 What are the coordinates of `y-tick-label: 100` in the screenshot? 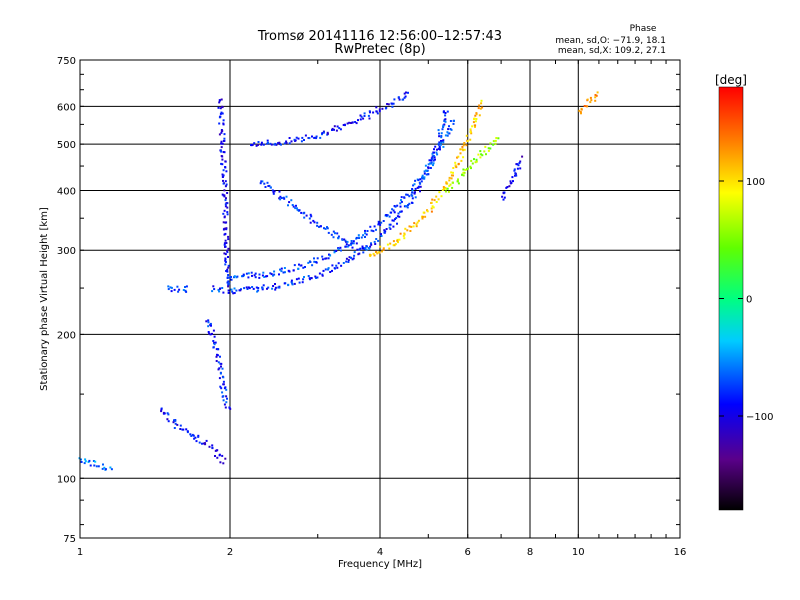 It's located at (66, 479).